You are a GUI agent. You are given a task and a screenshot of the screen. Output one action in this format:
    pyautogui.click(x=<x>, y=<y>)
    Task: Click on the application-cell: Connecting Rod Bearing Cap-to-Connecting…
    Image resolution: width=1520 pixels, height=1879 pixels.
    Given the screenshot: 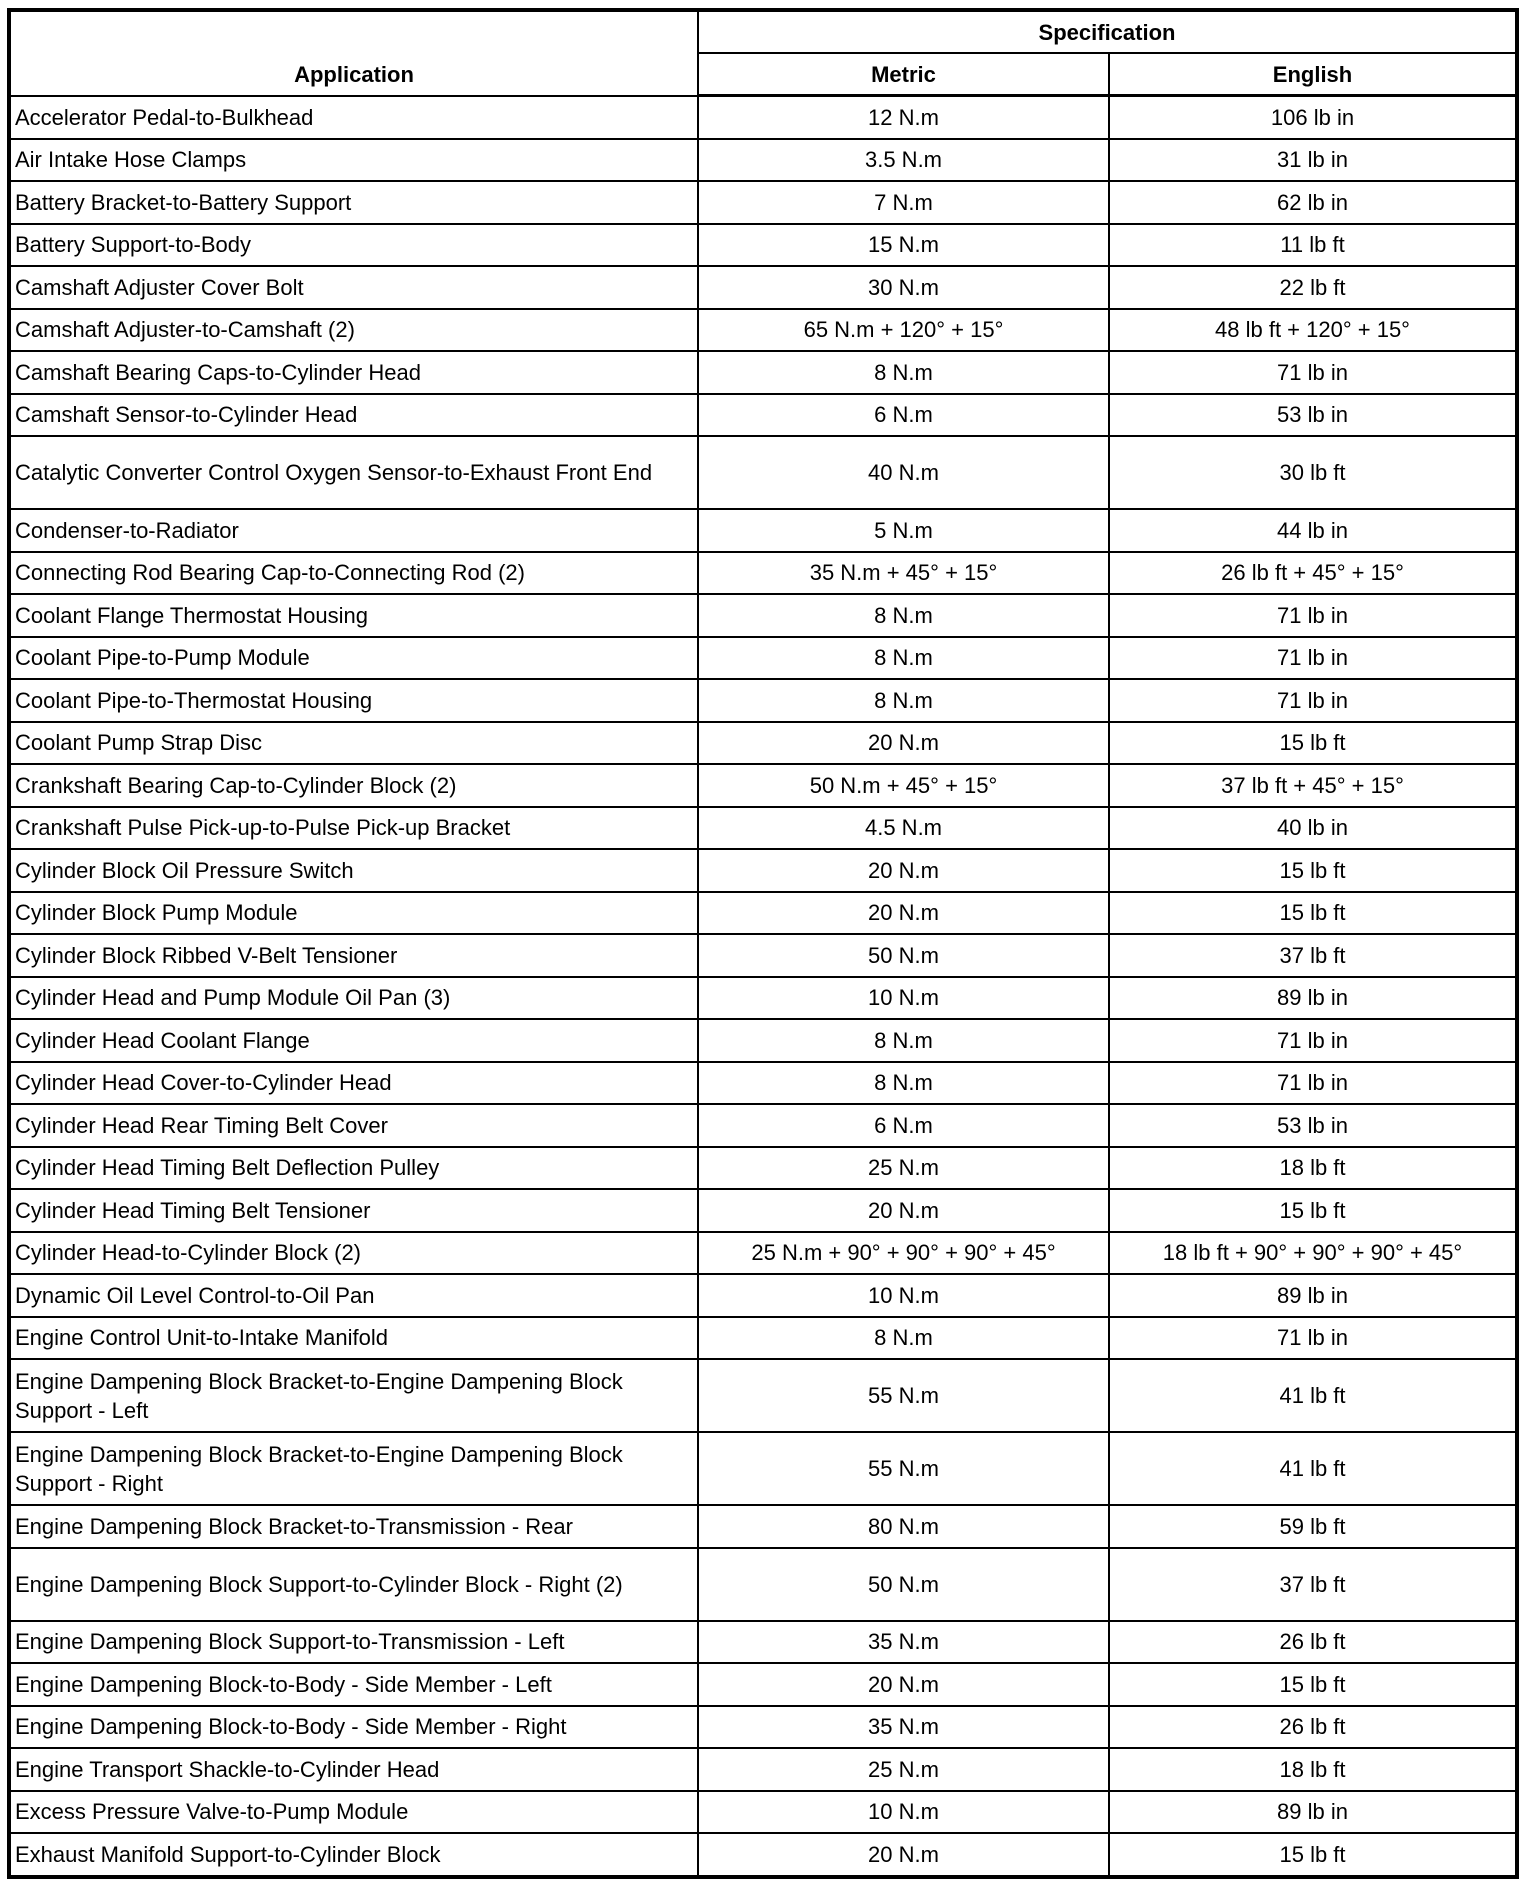 What is the action you would take?
    pyautogui.click(x=353, y=572)
    